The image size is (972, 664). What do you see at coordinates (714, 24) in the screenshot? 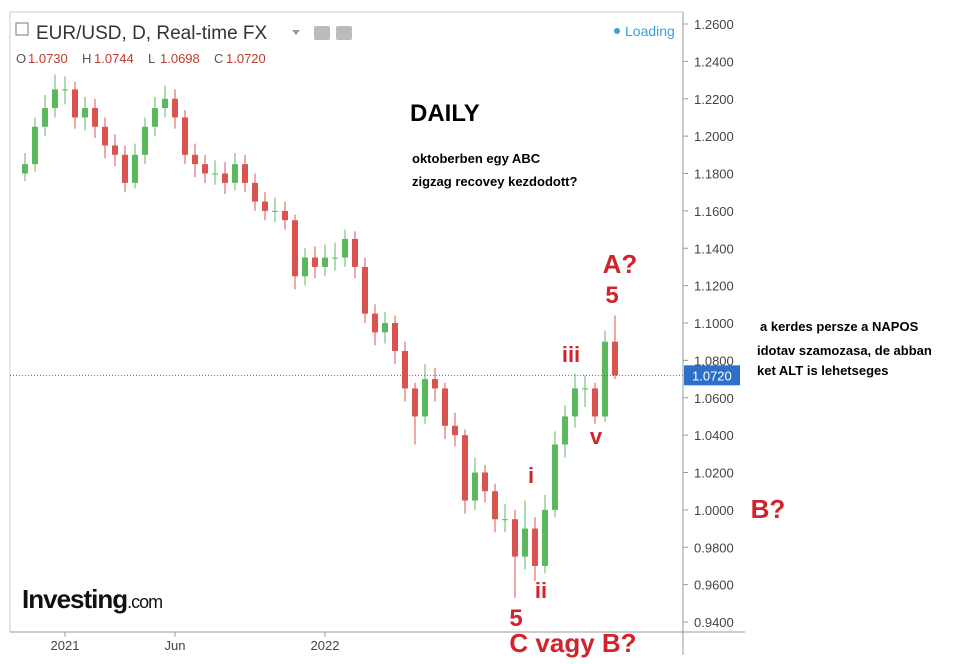
I see `y-tick-label: 1.2600` at bounding box center [714, 24].